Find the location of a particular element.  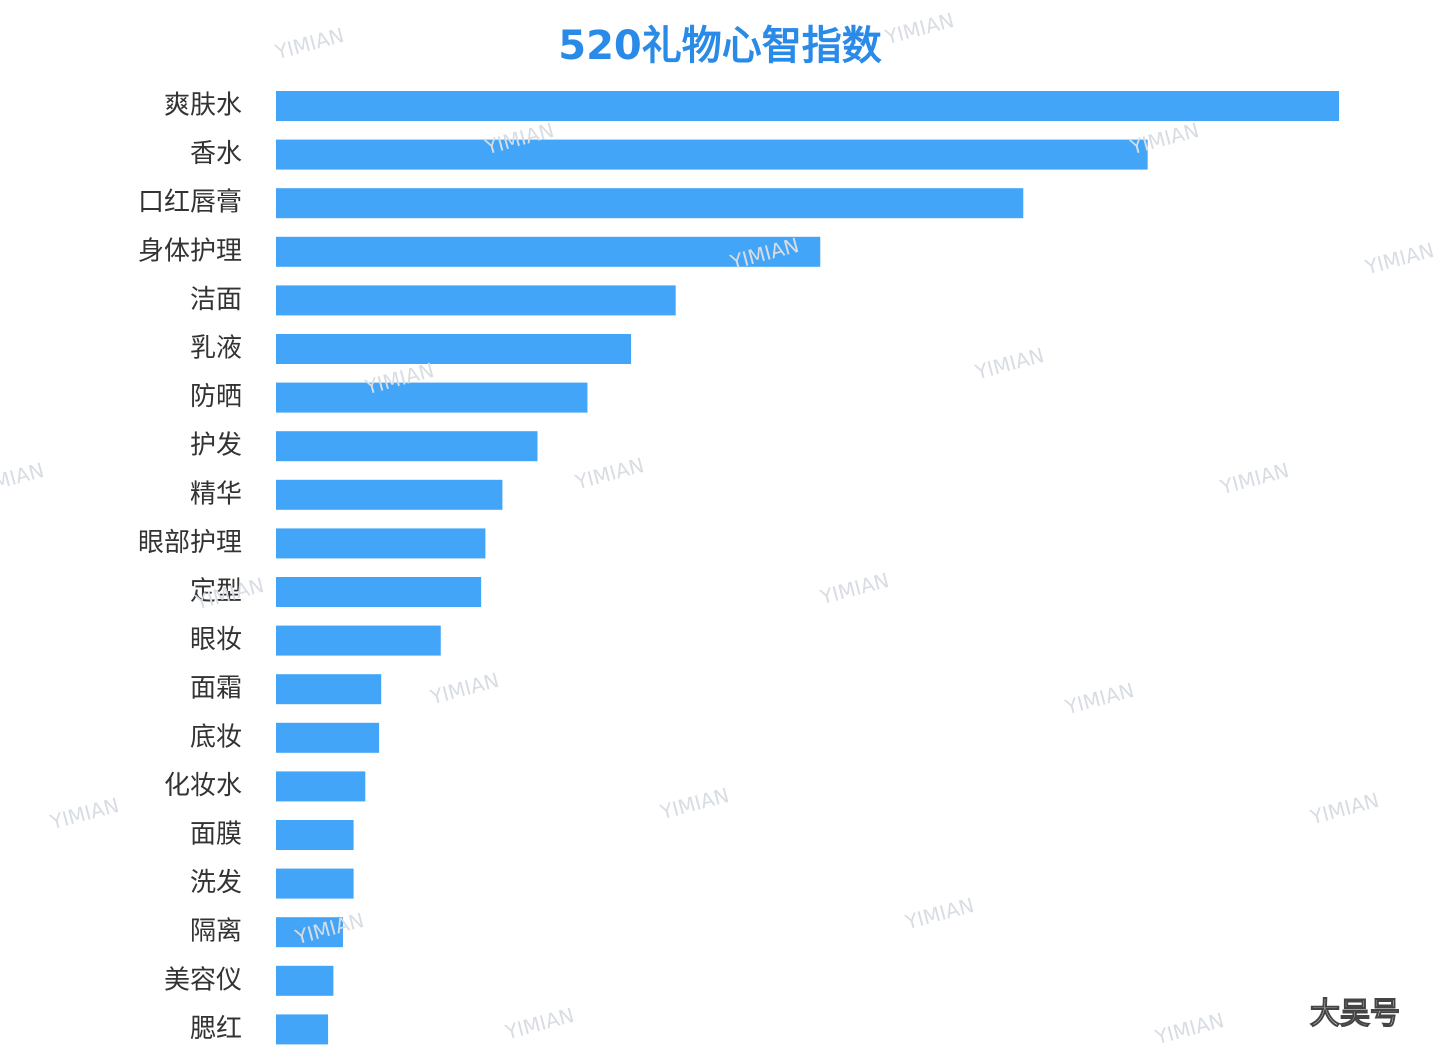

category-label: 口红唇膏 is located at coordinates (190, 203).